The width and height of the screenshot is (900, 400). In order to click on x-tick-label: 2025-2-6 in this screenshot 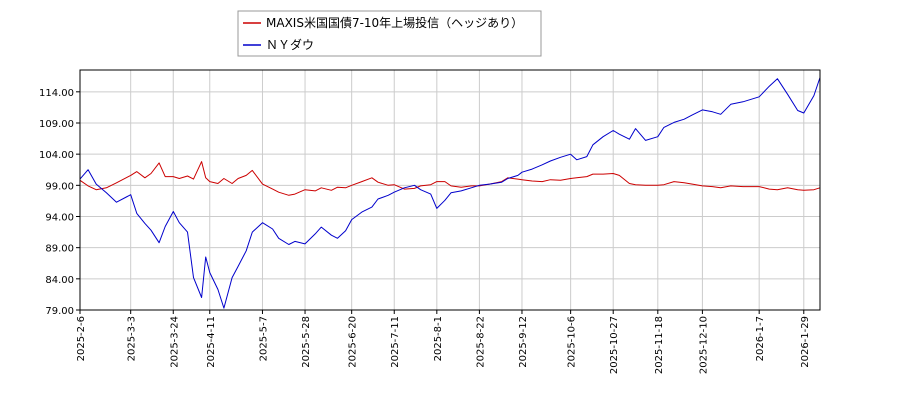, I will do `click(81, 338)`.